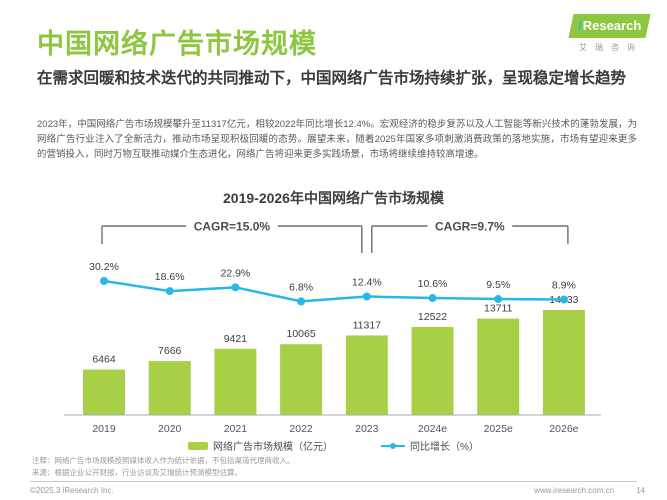 The height and width of the screenshot is (500, 667). I want to click on svg-text: 2020, so click(170, 429).